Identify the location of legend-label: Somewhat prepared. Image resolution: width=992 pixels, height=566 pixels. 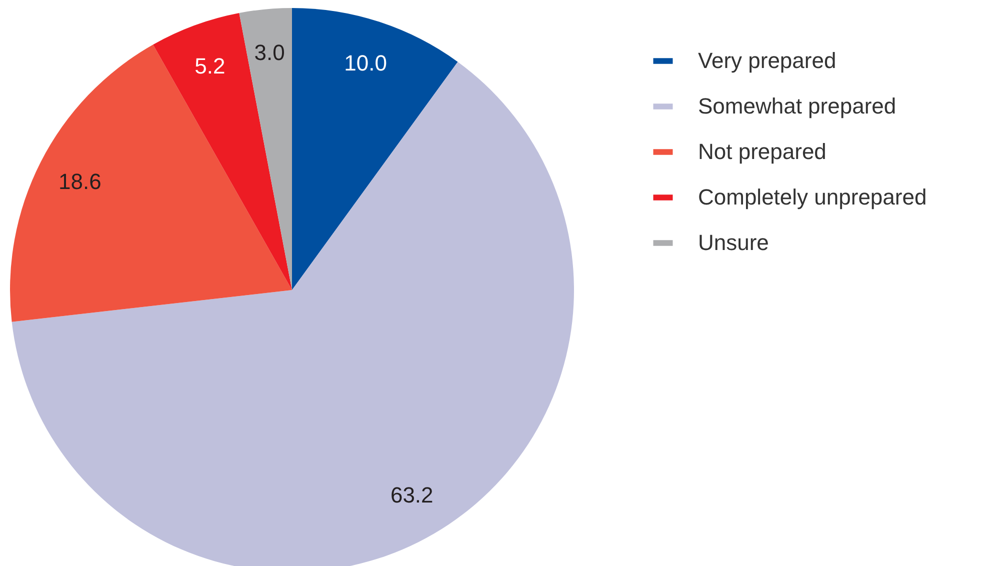
(797, 106).